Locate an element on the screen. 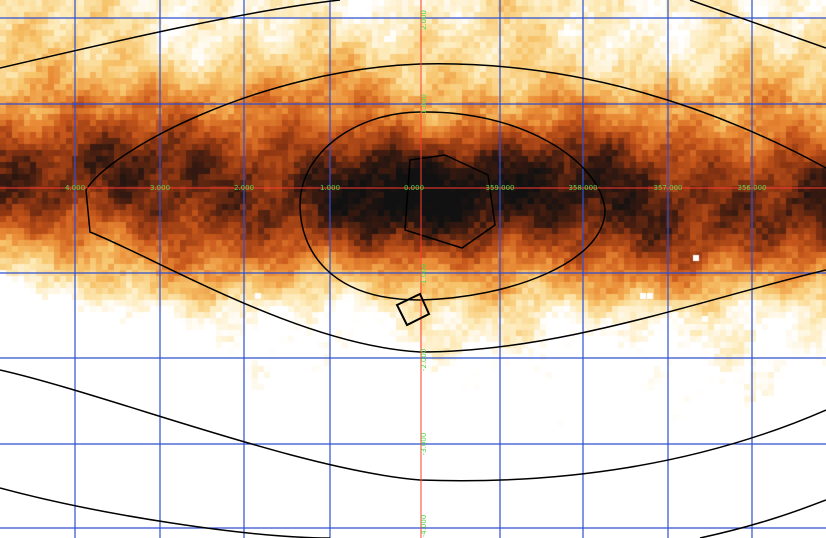 This screenshot has width=826, height=538. lat-label: -3.000 is located at coordinates (424, 444).